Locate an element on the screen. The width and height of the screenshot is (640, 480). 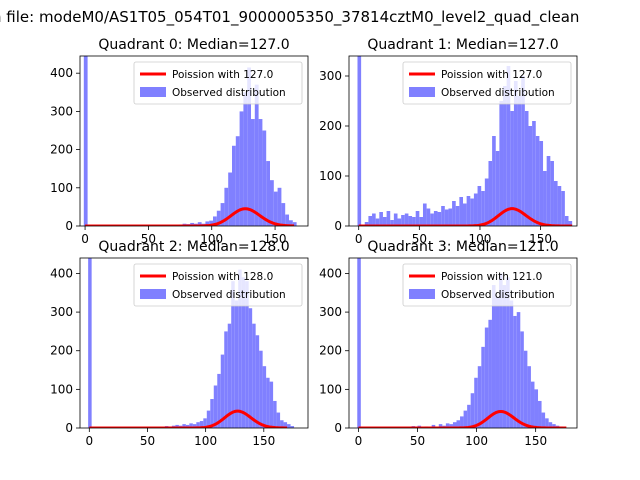
legend: Poission with 121.0 Observed distribution is located at coordinates (487, 285).